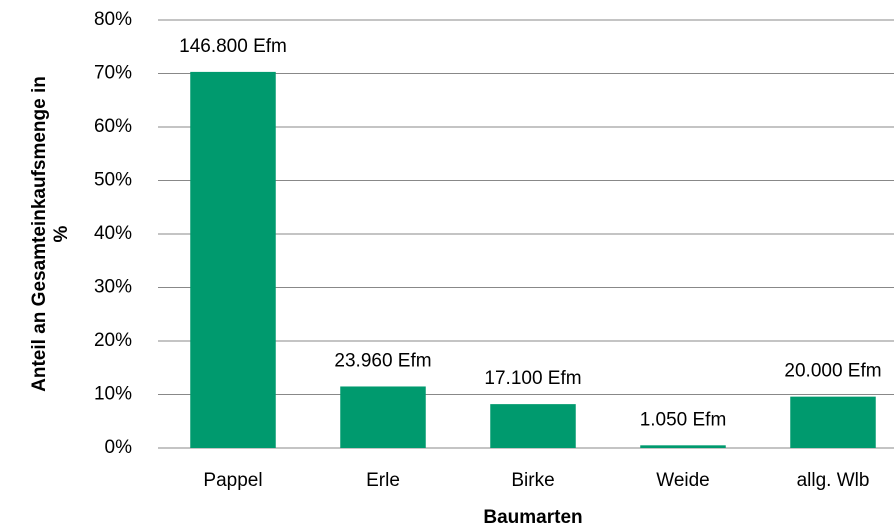  What do you see at coordinates (113, 180) in the screenshot?
I see `y-tick-label: 50%` at bounding box center [113, 180].